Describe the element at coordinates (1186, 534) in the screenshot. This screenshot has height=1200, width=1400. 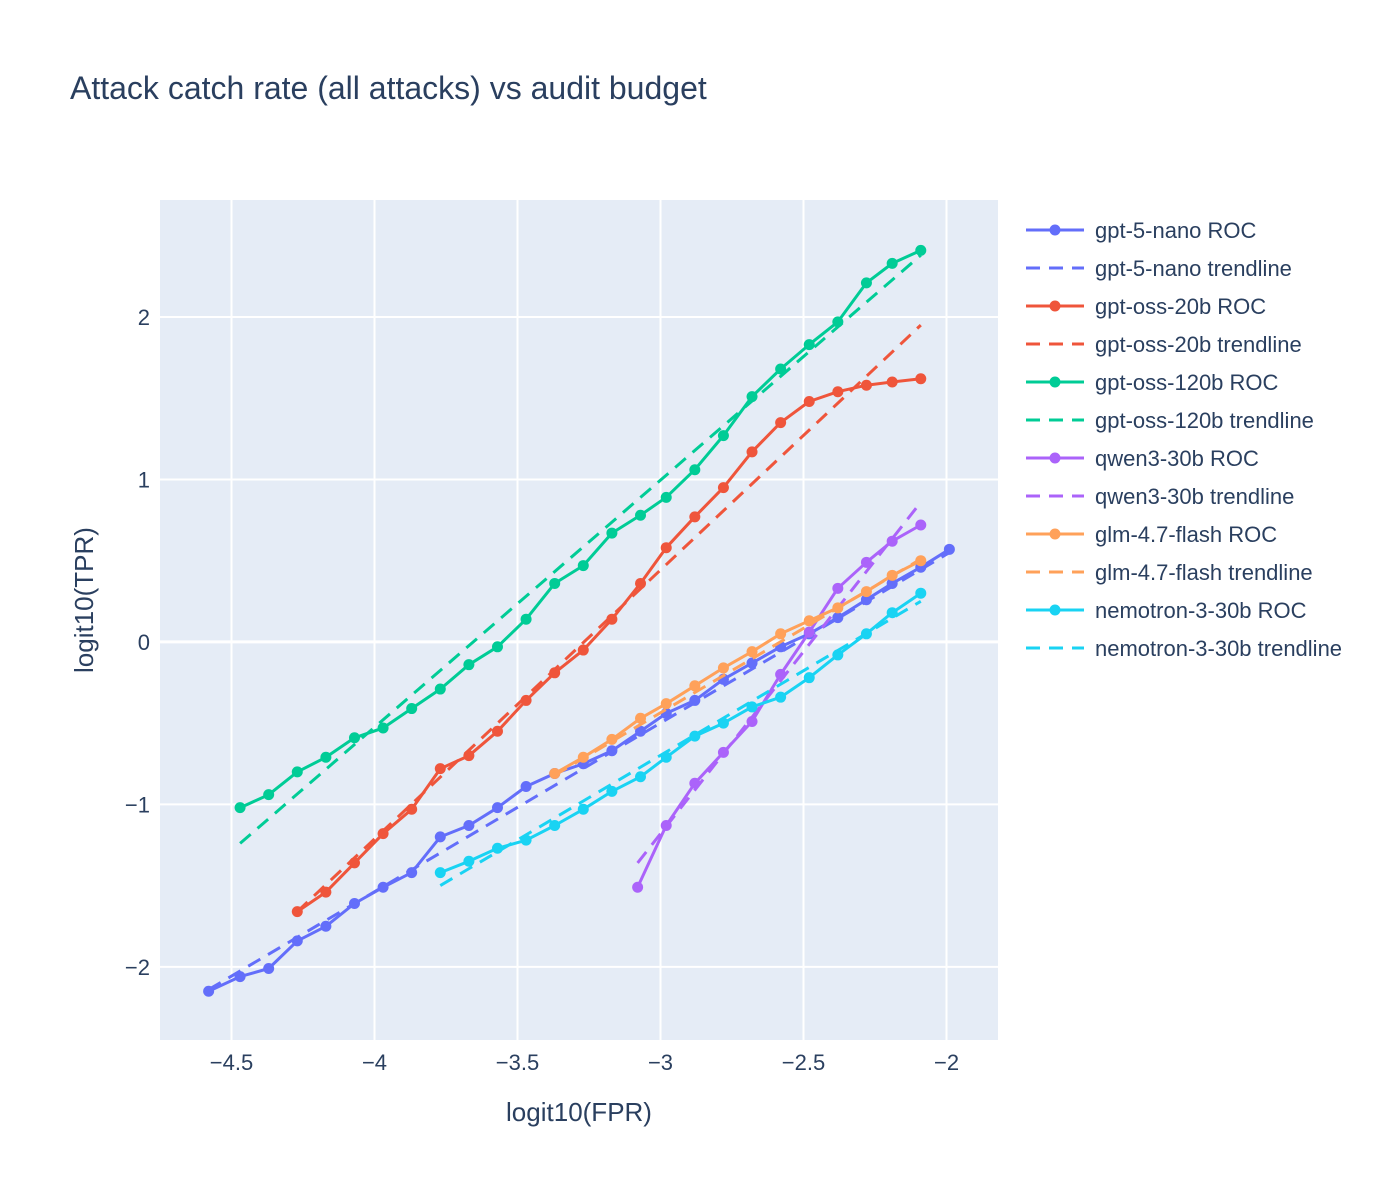
I see `legend-label: glm-4.7-flash ROC` at that location.